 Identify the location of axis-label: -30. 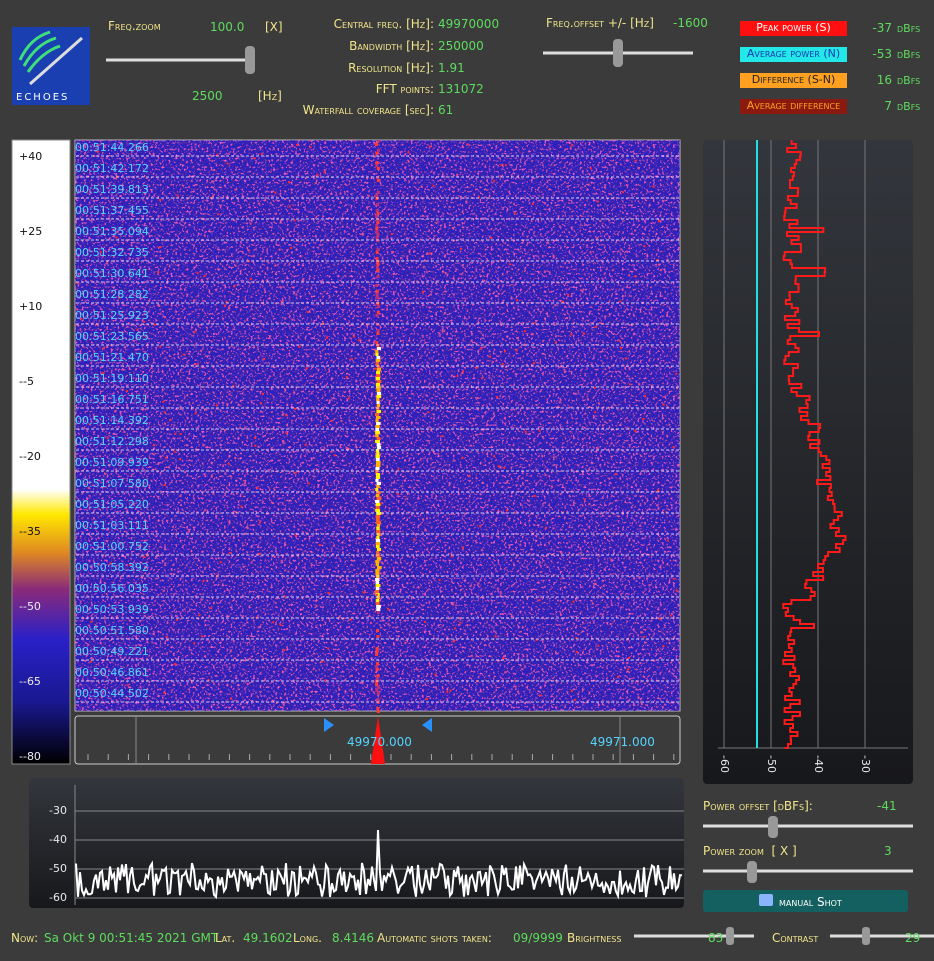
(865, 764).